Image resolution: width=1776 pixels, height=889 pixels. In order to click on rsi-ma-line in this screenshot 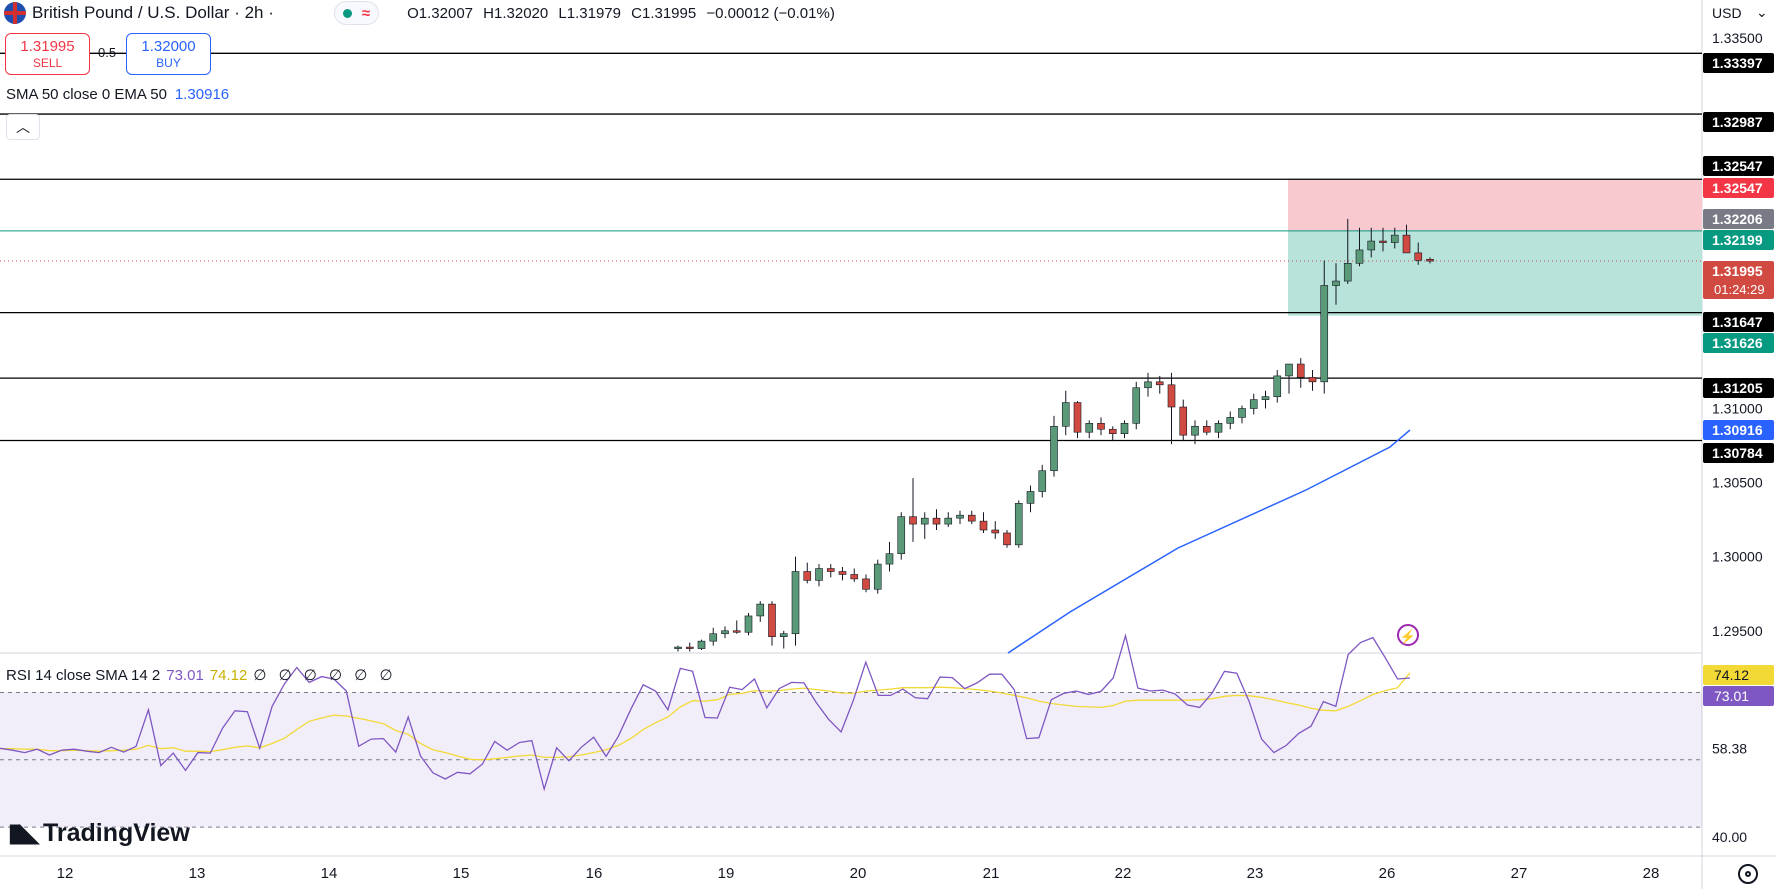, I will do `click(705, 716)`.